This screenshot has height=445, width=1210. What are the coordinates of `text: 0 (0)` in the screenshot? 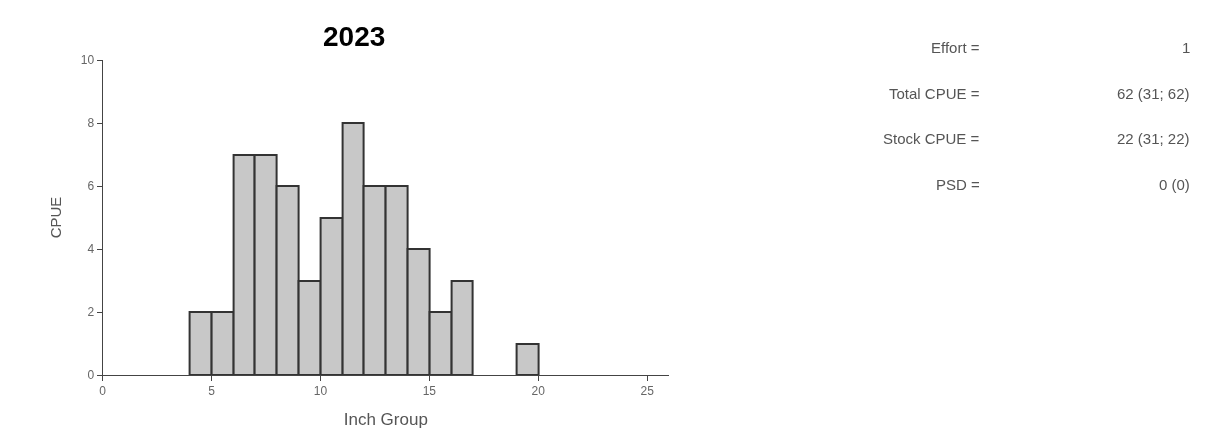 It's located at (1174, 184).